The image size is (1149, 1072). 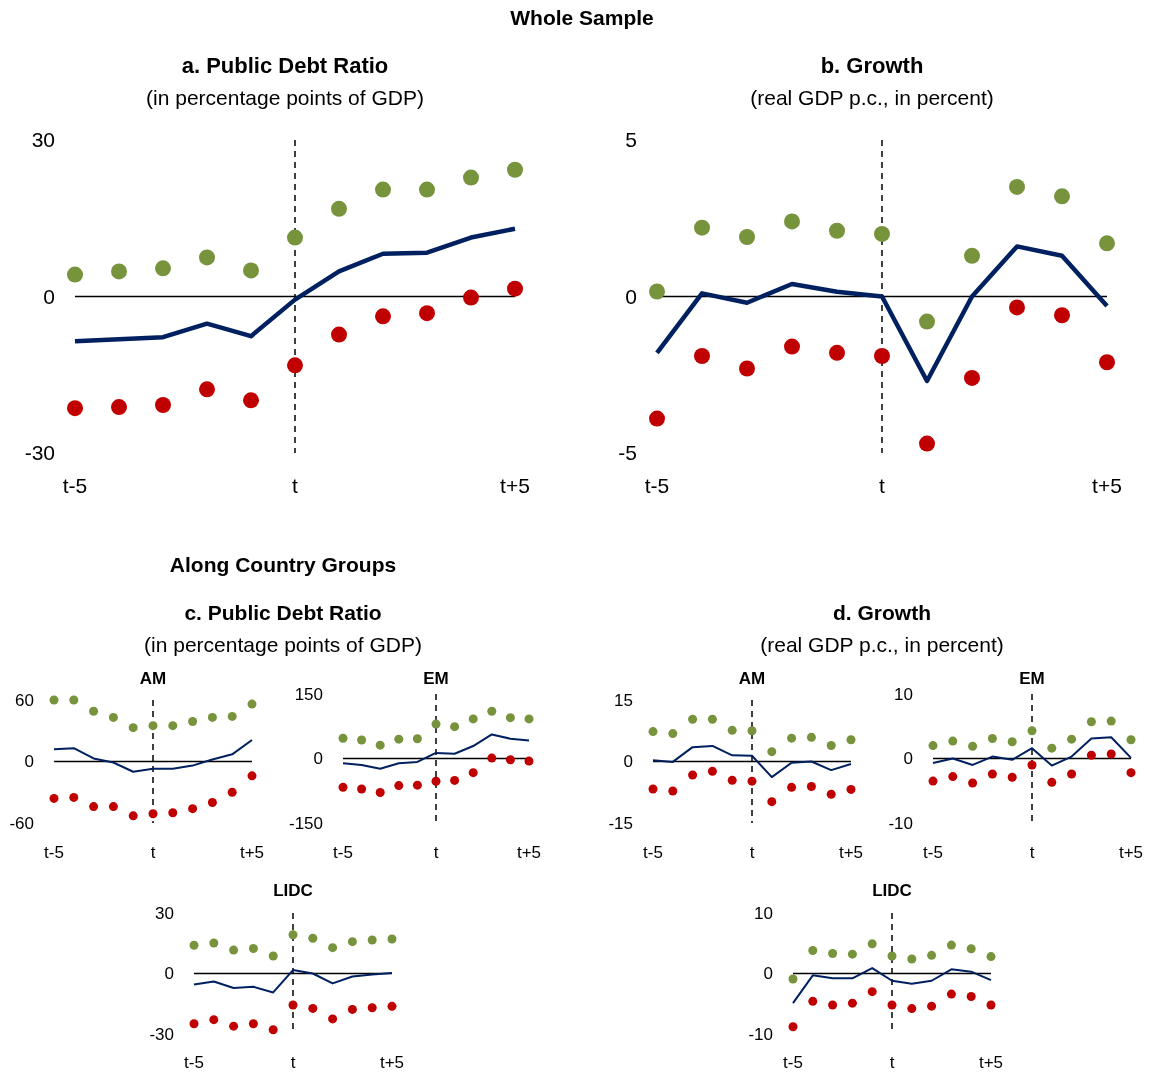 What do you see at coordinates (24, 700) in the screenshot?
I see `y-tick-label: 60` at bounding box center [24, 700].